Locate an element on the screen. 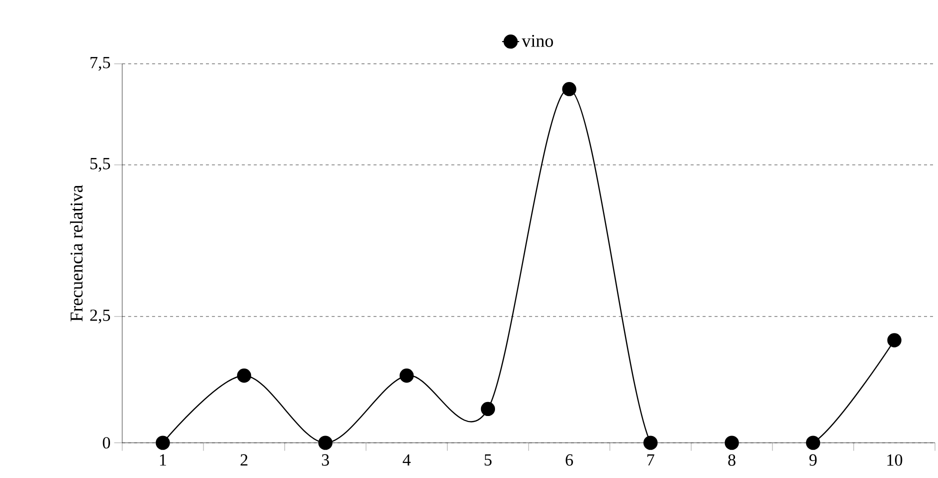 The height and width of the screenshot is (478, 938). y-tick-label: 5,5 is located at coordinates (100, 165).